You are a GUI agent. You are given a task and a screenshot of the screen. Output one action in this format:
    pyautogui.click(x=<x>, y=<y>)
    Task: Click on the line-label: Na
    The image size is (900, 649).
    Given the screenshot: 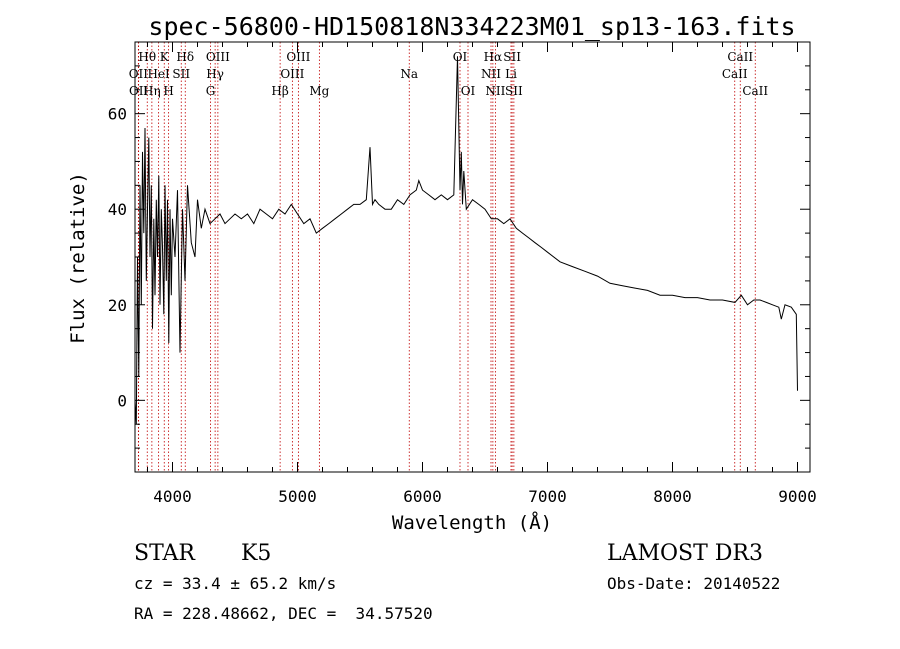 What is the action you would take?
    pyautogui.click(x=409, y=74)
    